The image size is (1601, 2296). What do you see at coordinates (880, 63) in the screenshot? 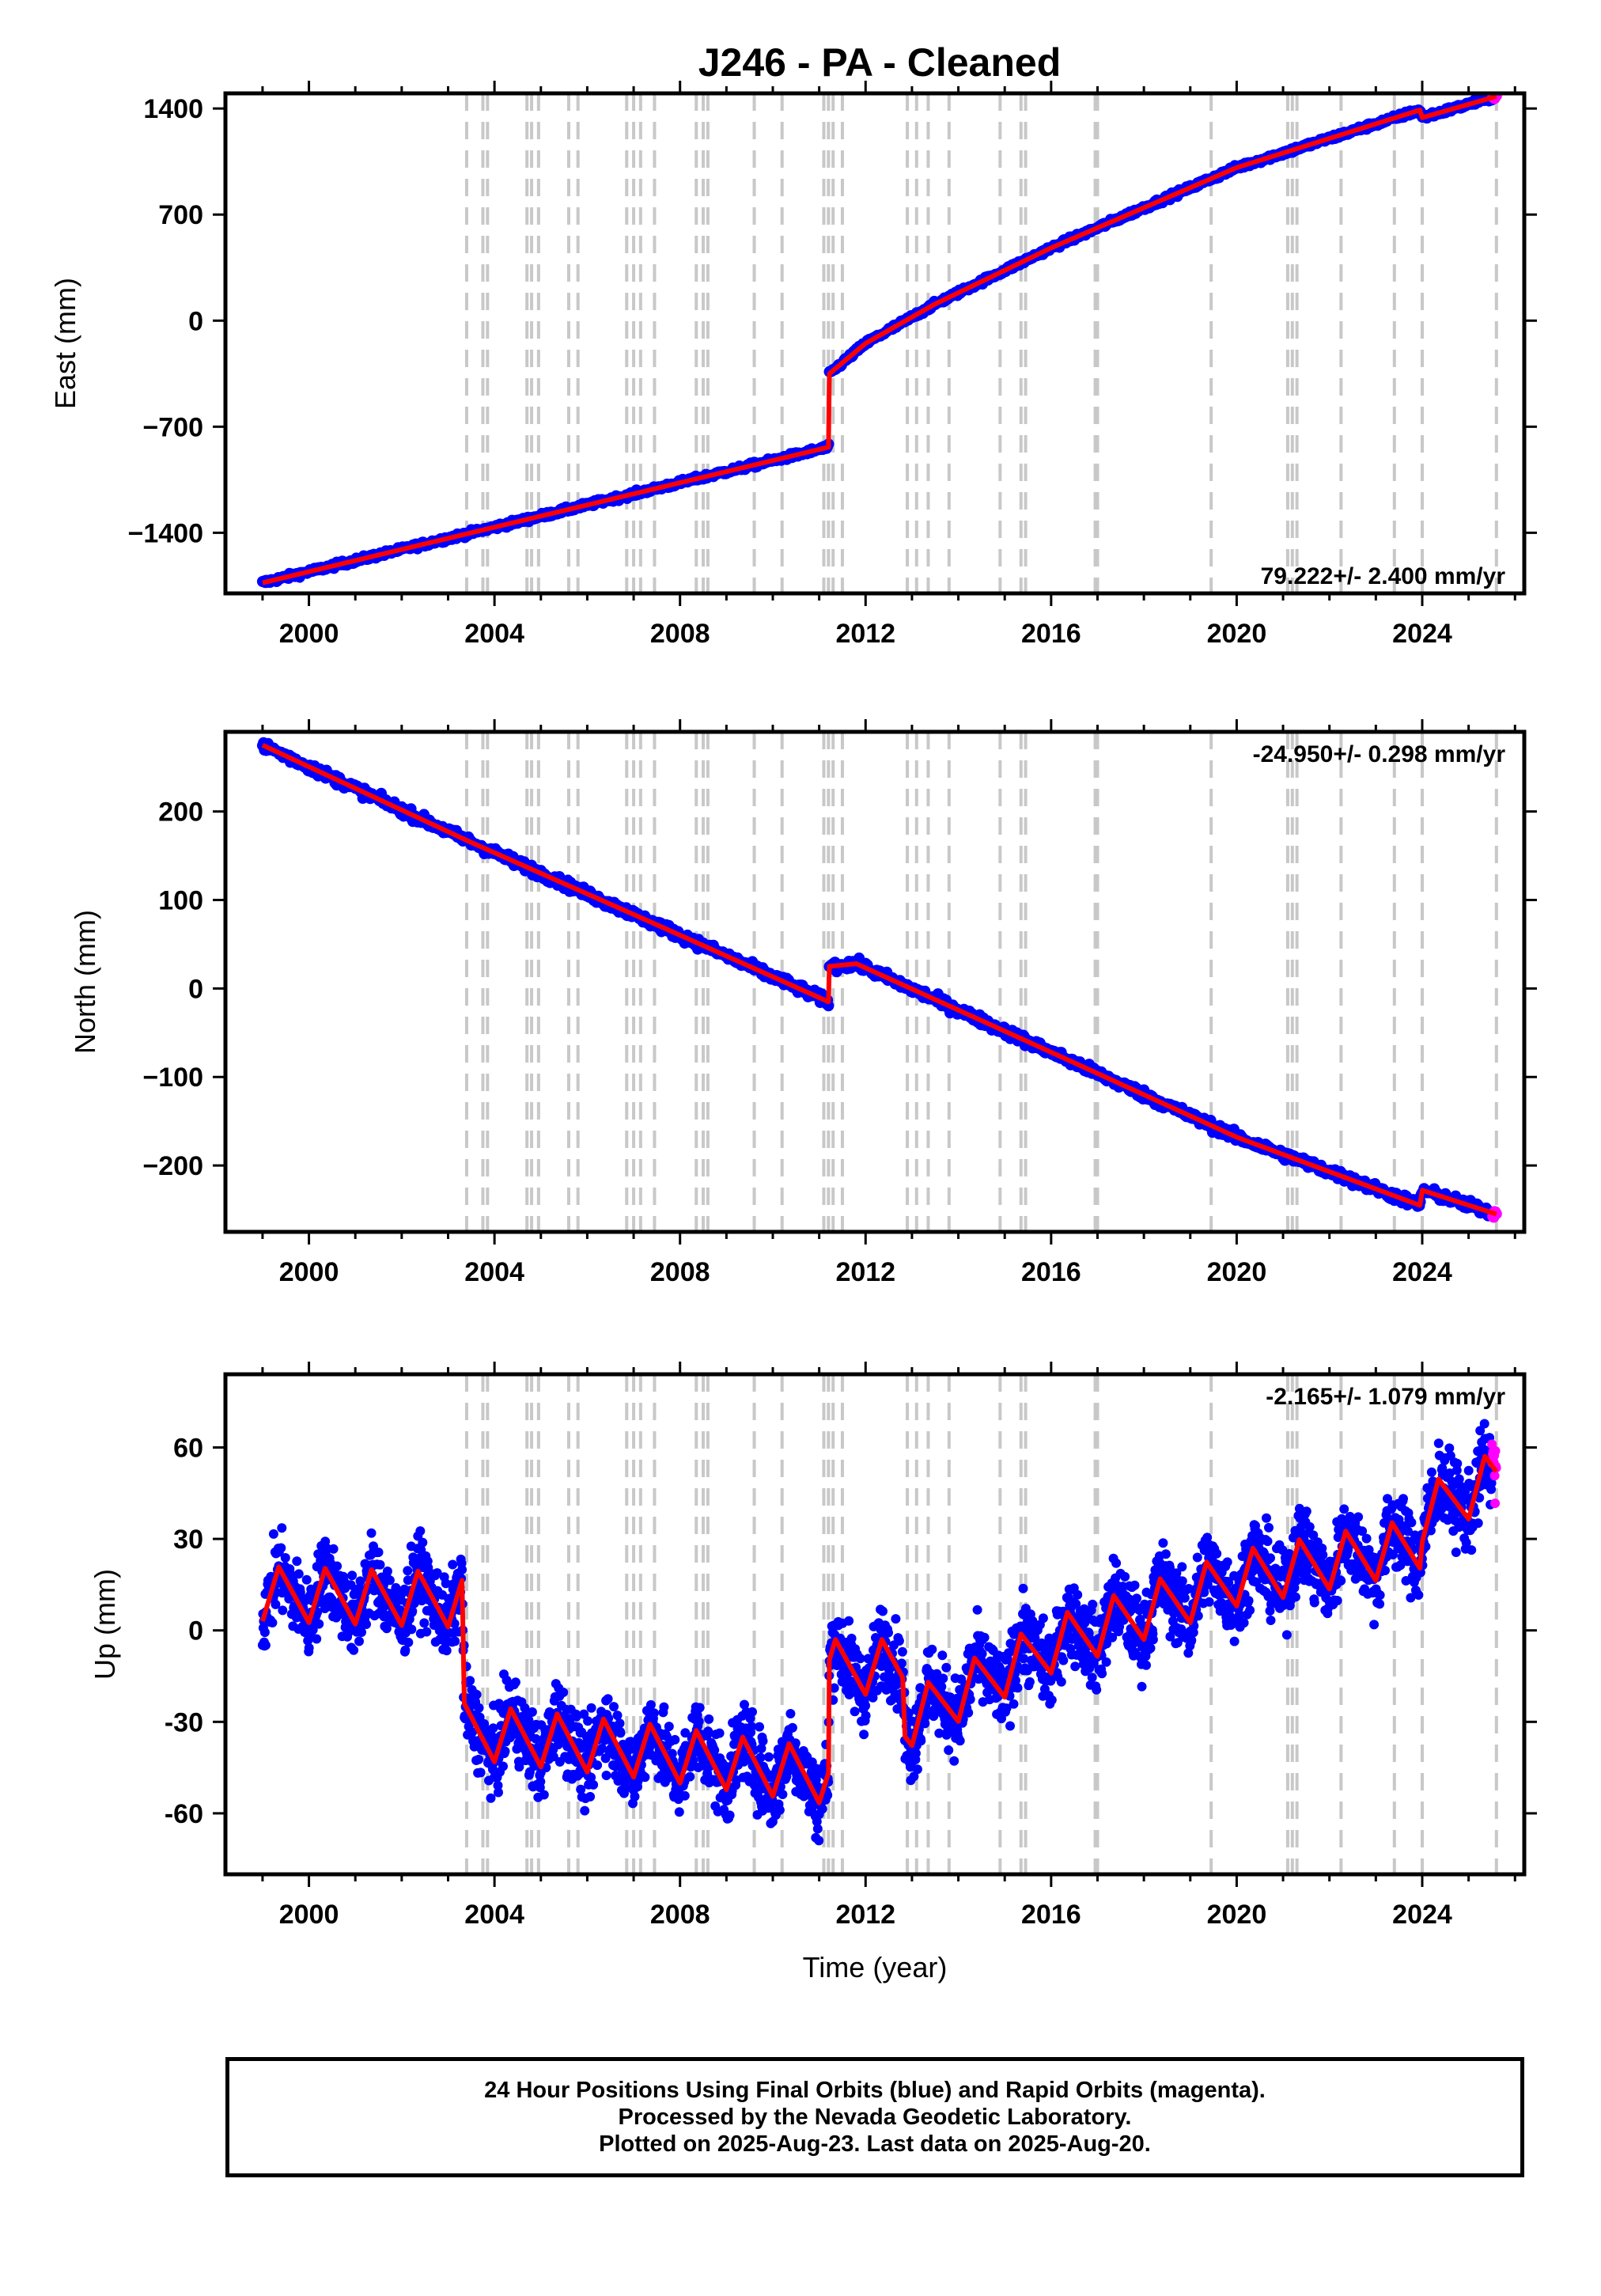
I see `chart-title: J246 - PA - Cleaned` at bounding box center [880, 63].